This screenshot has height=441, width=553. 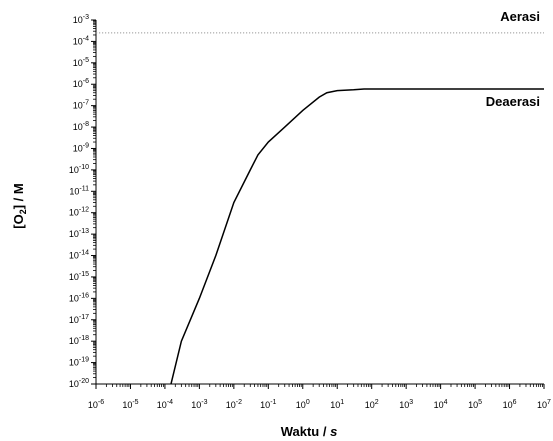 What do you see at coordinates (130, 404) in the screenshot?
I see `x-tick-label: 10⁻⁵` at bounding box center [130, 404].